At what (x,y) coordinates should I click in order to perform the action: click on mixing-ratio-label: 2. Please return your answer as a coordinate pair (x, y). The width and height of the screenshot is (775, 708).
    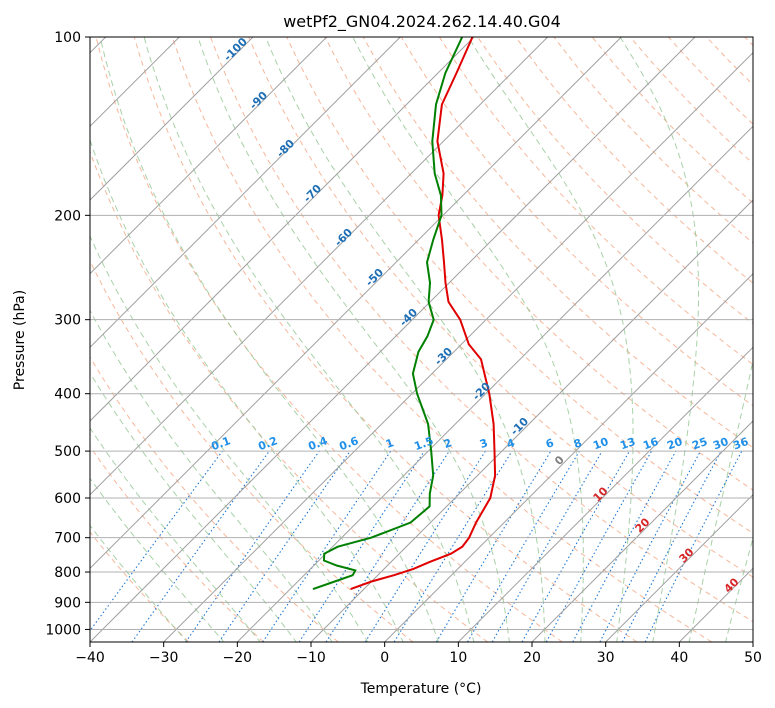
    Looking at the image, I should click on (448, 443).